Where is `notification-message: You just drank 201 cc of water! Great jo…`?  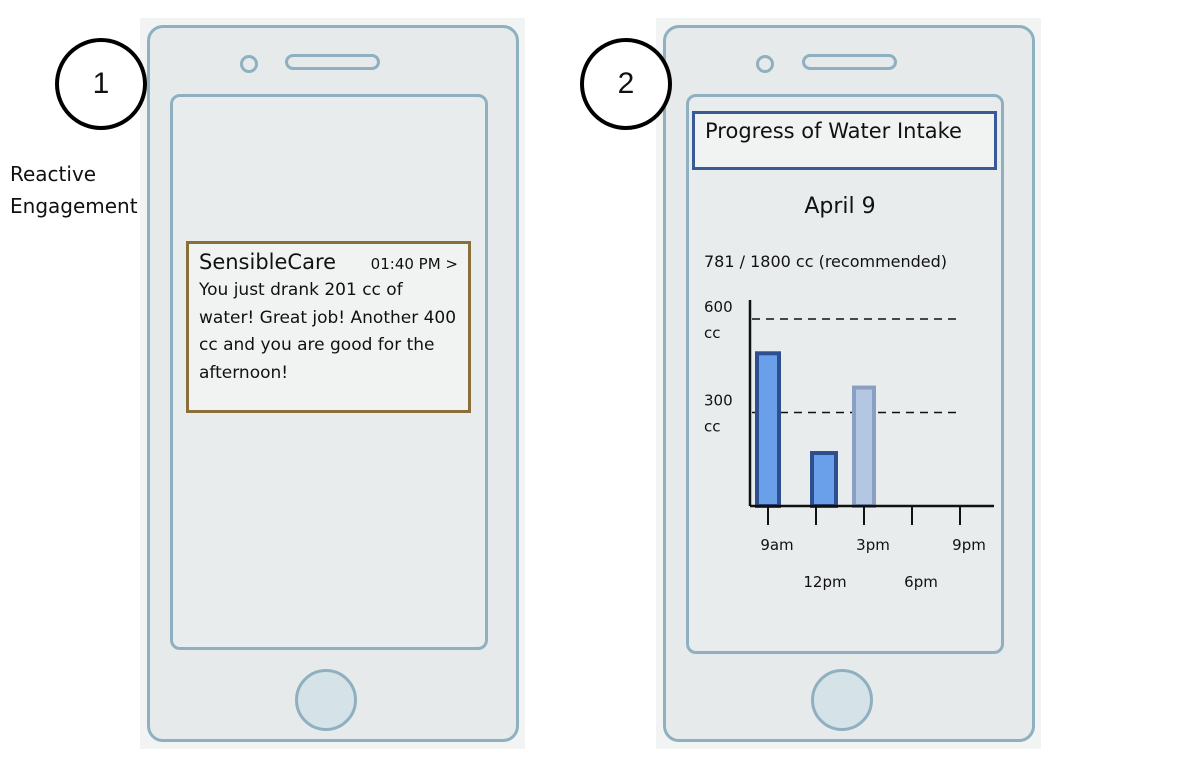
notification-message: You just drank 201 cc of water! Great jo… is located at coordinates (328, 331).